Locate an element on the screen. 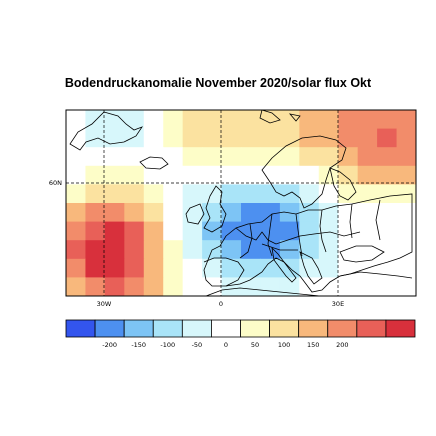  legend-colorbar is located at coordinates (240, 328).